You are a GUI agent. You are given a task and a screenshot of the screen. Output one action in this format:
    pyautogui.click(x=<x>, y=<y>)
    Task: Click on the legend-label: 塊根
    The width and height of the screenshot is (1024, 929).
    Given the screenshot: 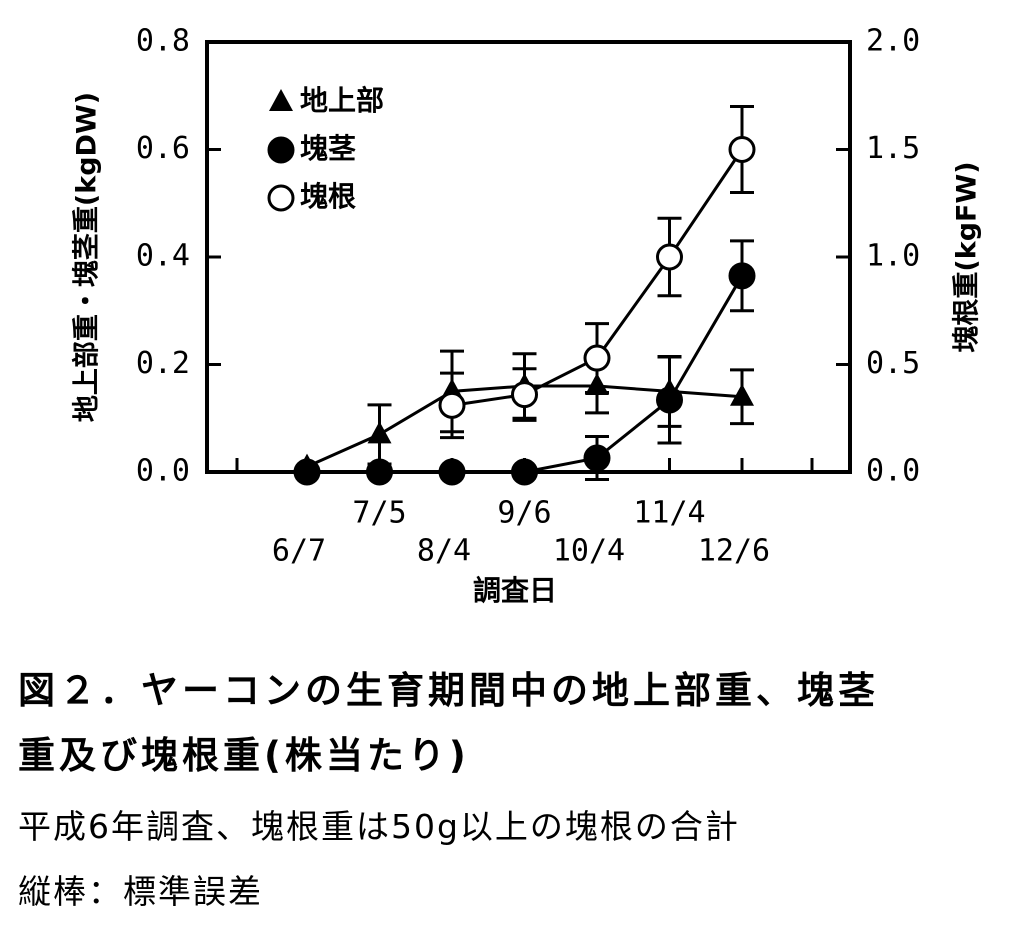 What is the action you would take?
    pyautogui.click(x=328, y=196)
    